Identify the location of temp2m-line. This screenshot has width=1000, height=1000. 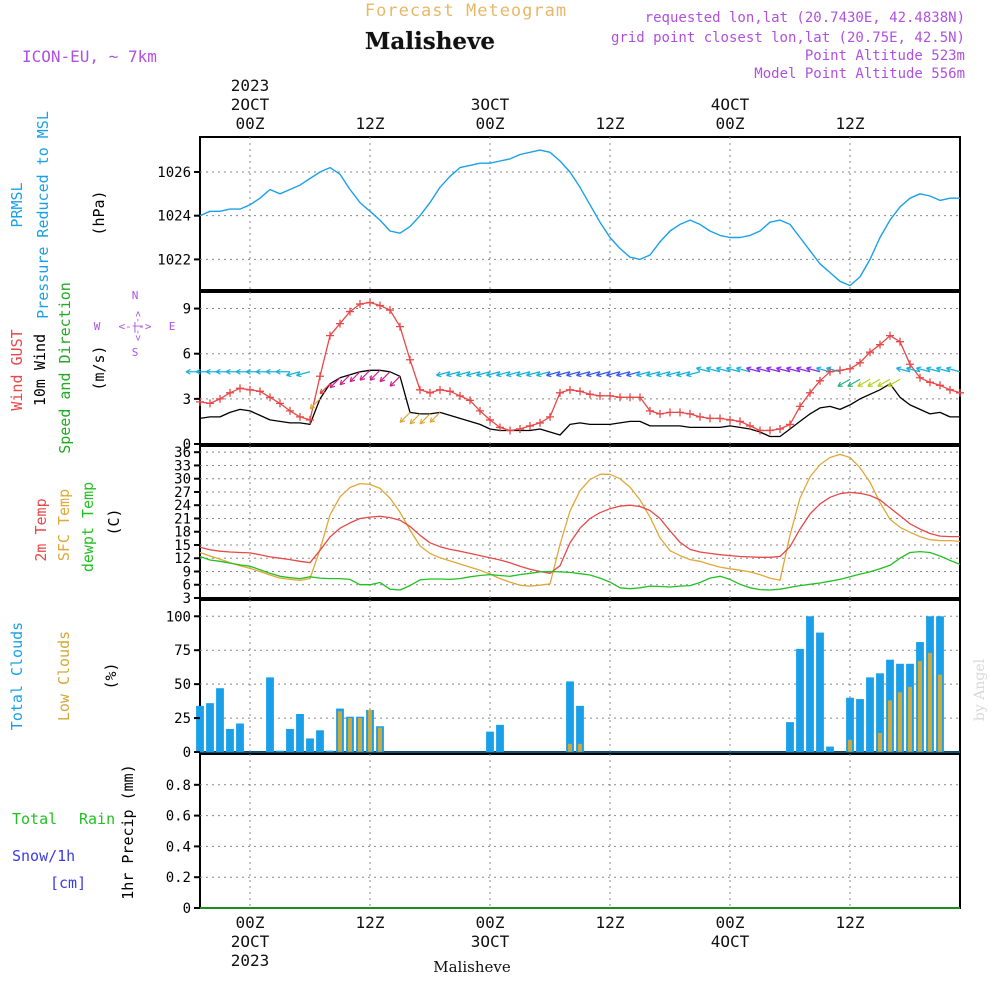
(579, 532).